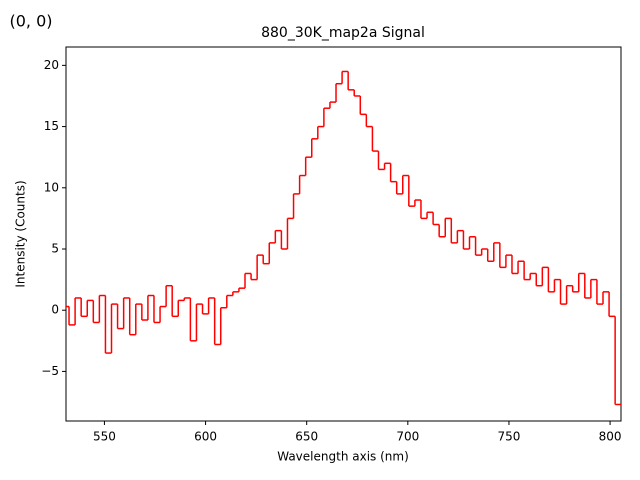 This screenshot has height=480, width=640. I want to click on y-tick-label: 5, so click(55, 248).